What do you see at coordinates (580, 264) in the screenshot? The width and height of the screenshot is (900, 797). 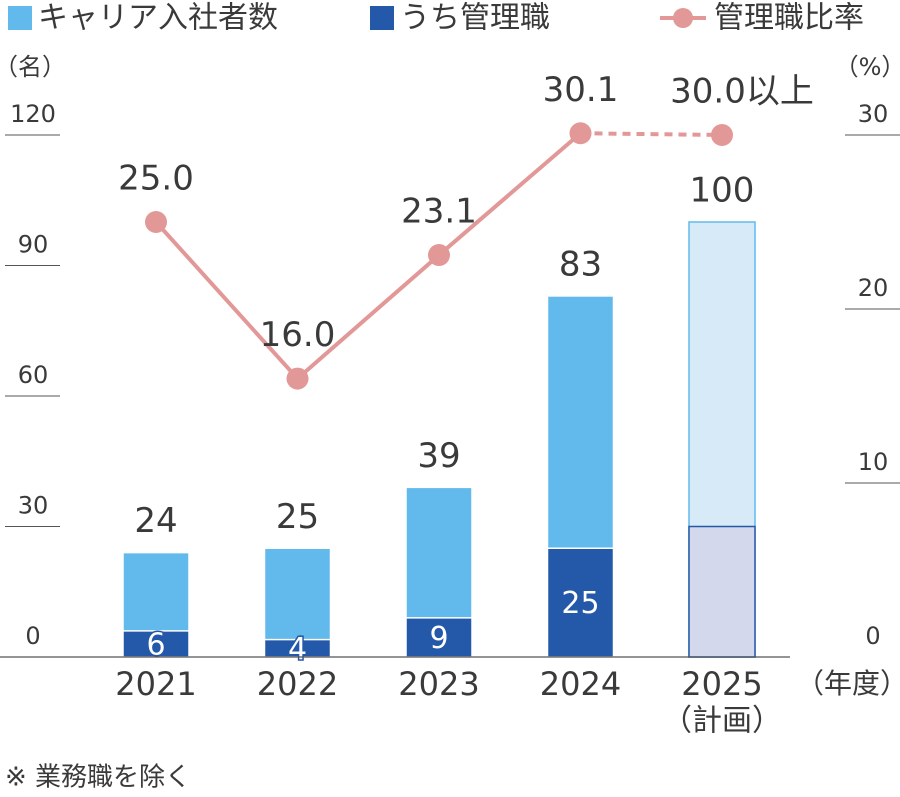 I see `bar-label: 83` at bounding box center [580, 264].